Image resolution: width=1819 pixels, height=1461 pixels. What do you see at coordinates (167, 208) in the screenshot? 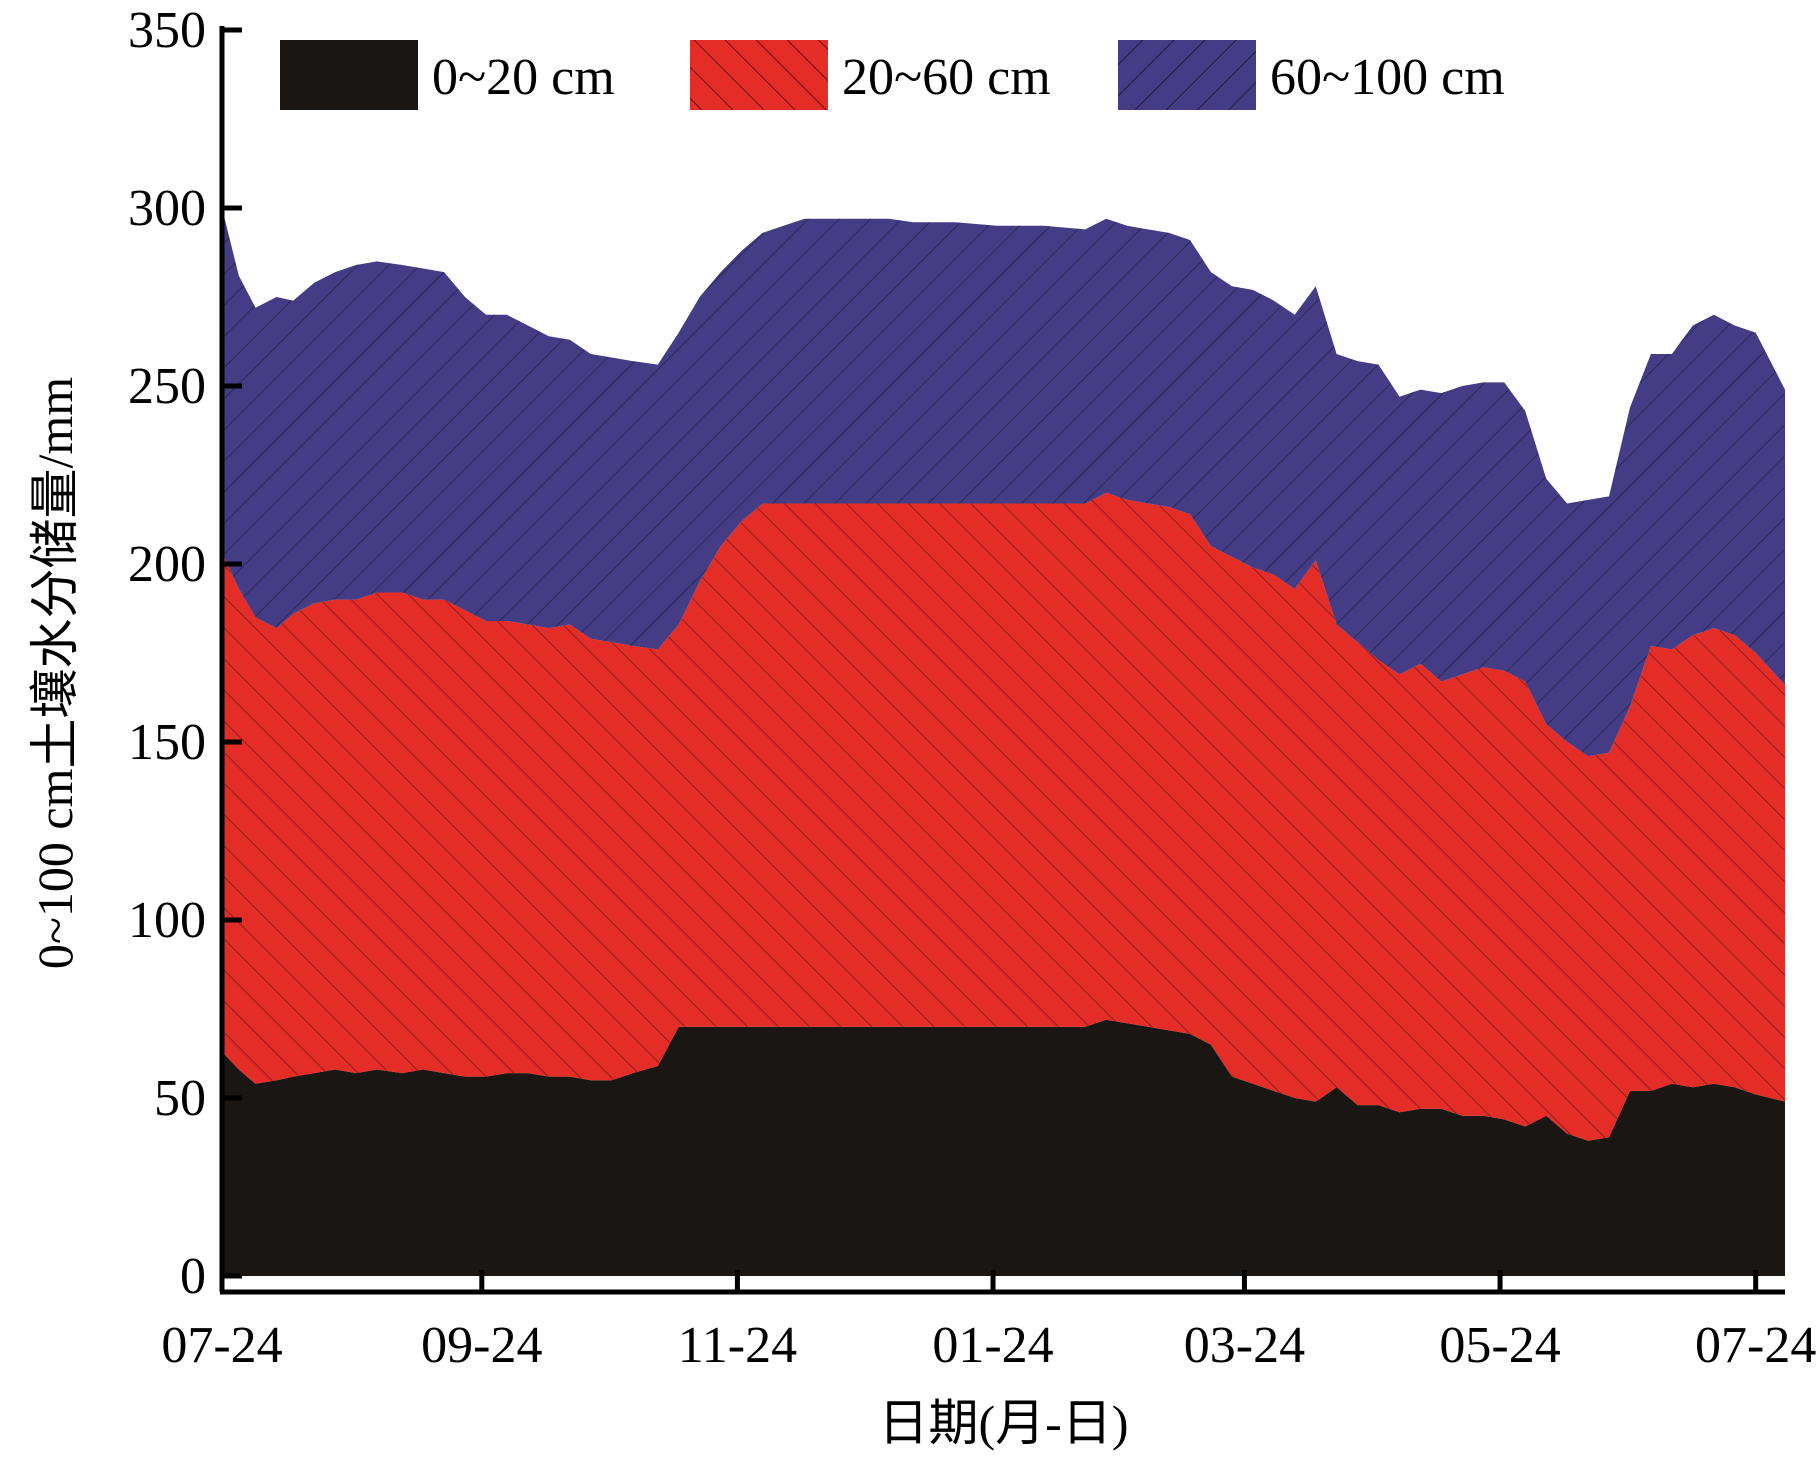
I see `y-tick-label: 300` at bounding box center [167, 208].